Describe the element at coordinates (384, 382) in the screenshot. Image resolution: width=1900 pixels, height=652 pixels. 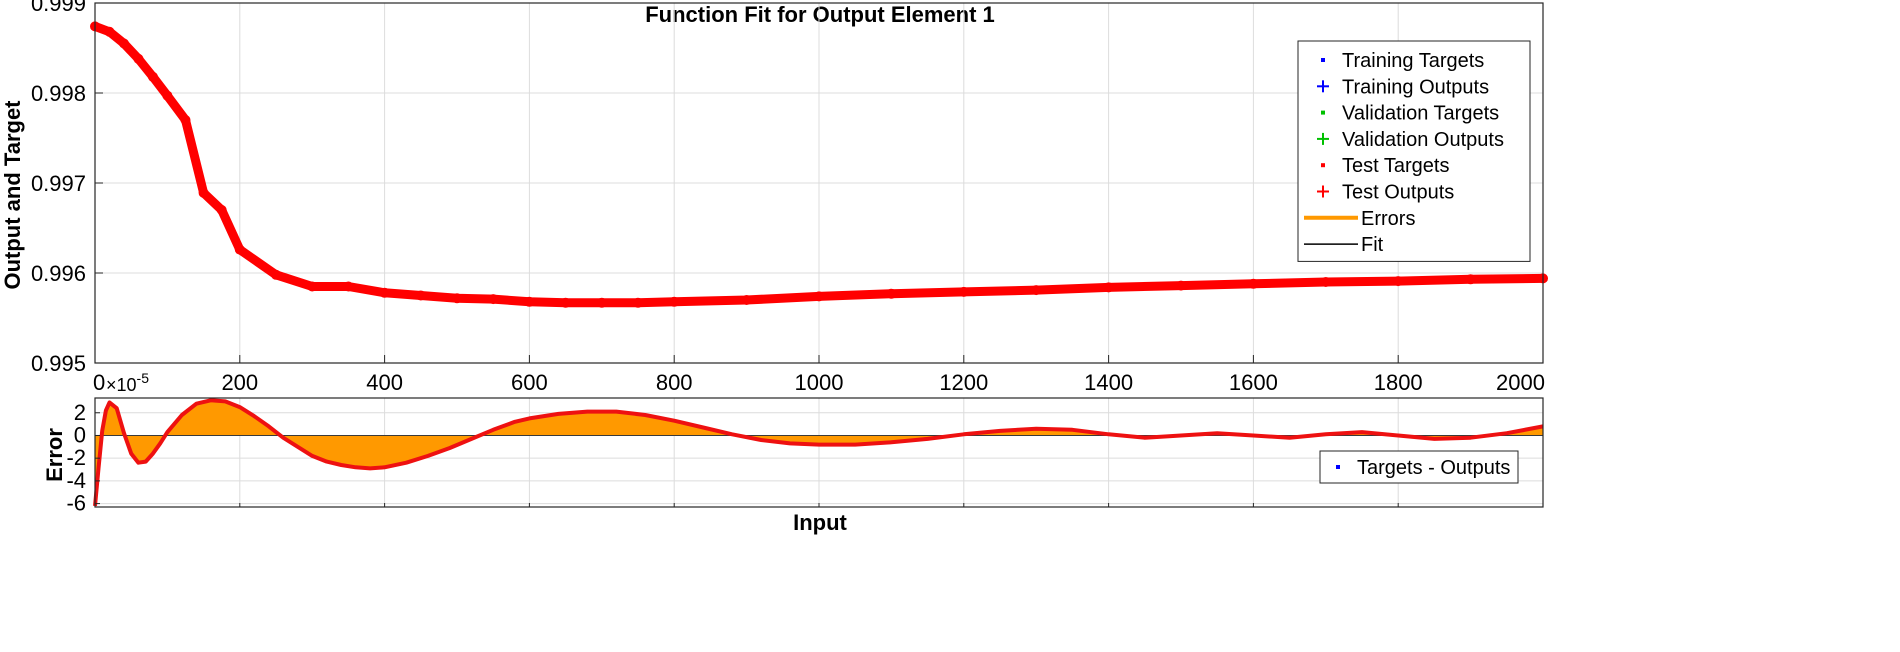
I see `top-xtick-label: 400` at that location.